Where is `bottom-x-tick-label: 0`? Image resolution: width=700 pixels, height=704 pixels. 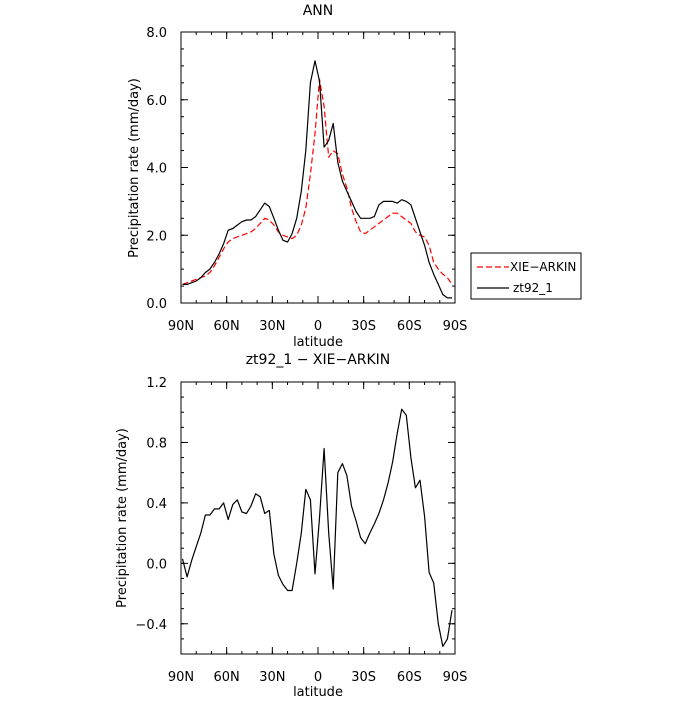 bottom-x-tick-label: 0 is located at coordinates (318, 677).